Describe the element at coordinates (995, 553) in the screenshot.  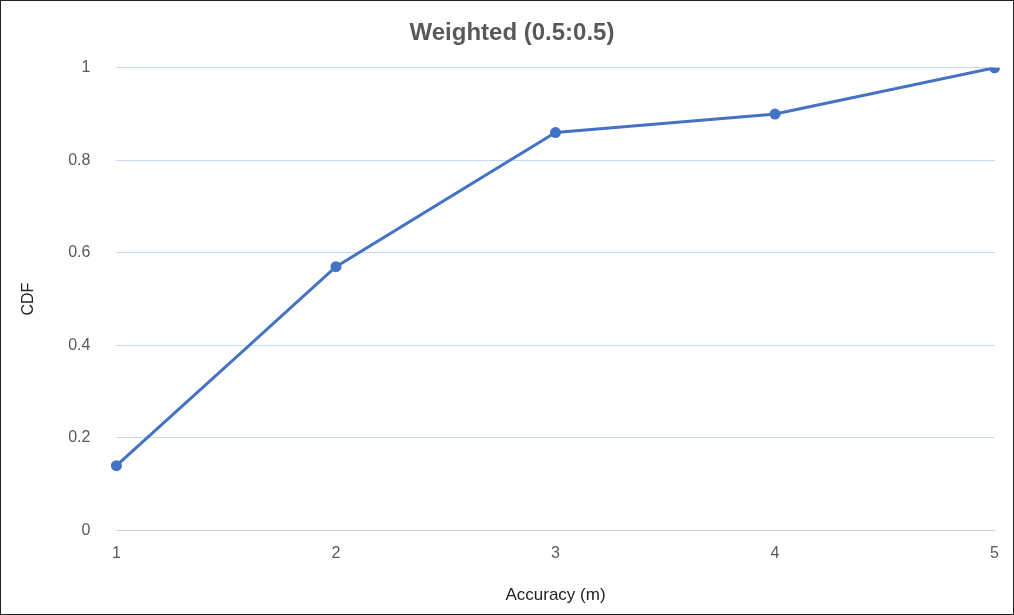
I see `x-tick-label: 5` at that location.